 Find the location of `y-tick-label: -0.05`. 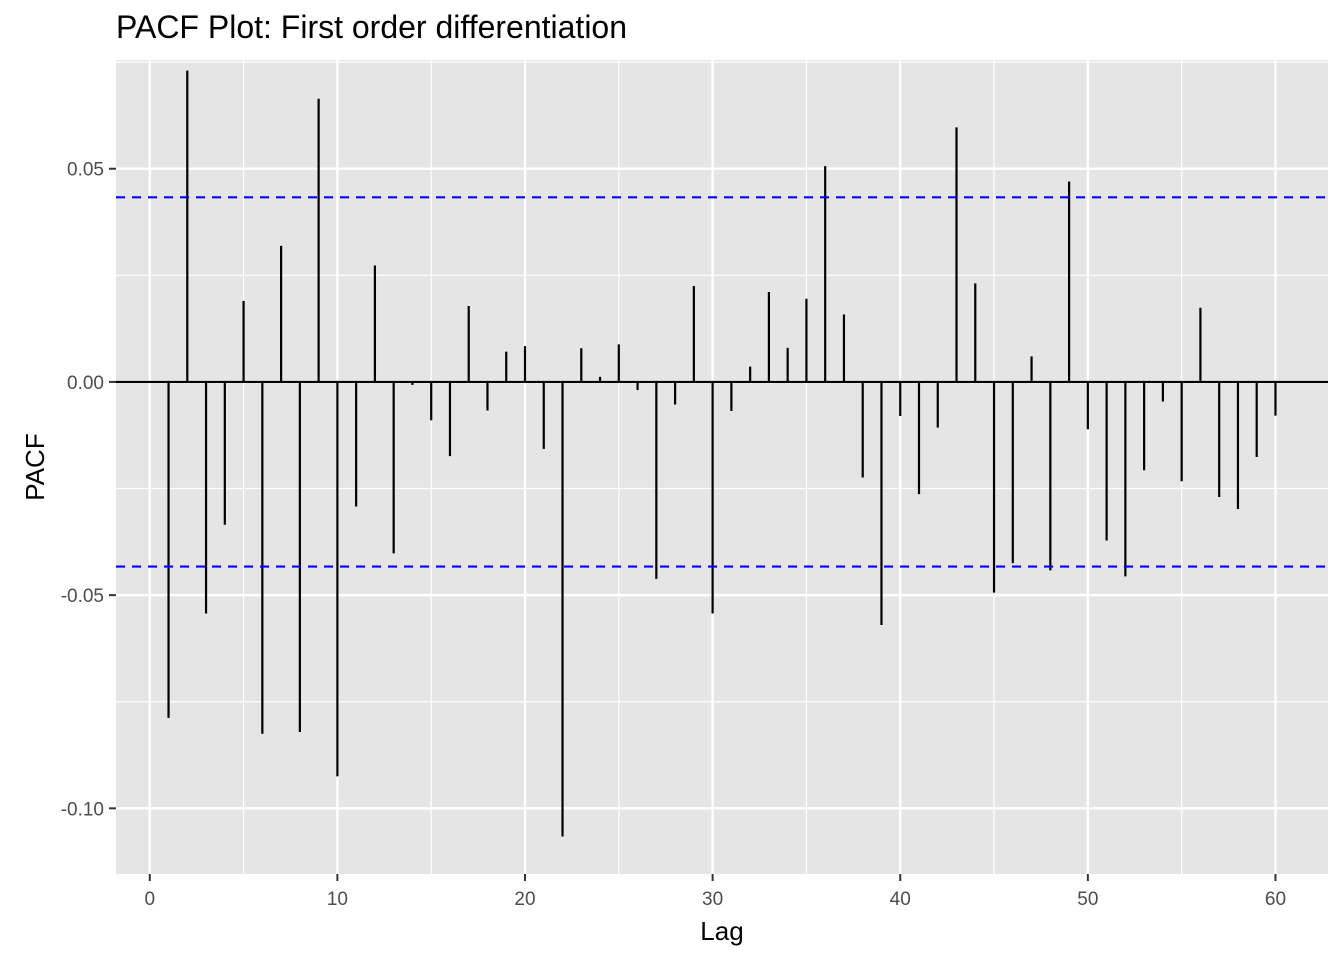

y-tick-label: -0.05 is located at coordinates (82, 596).